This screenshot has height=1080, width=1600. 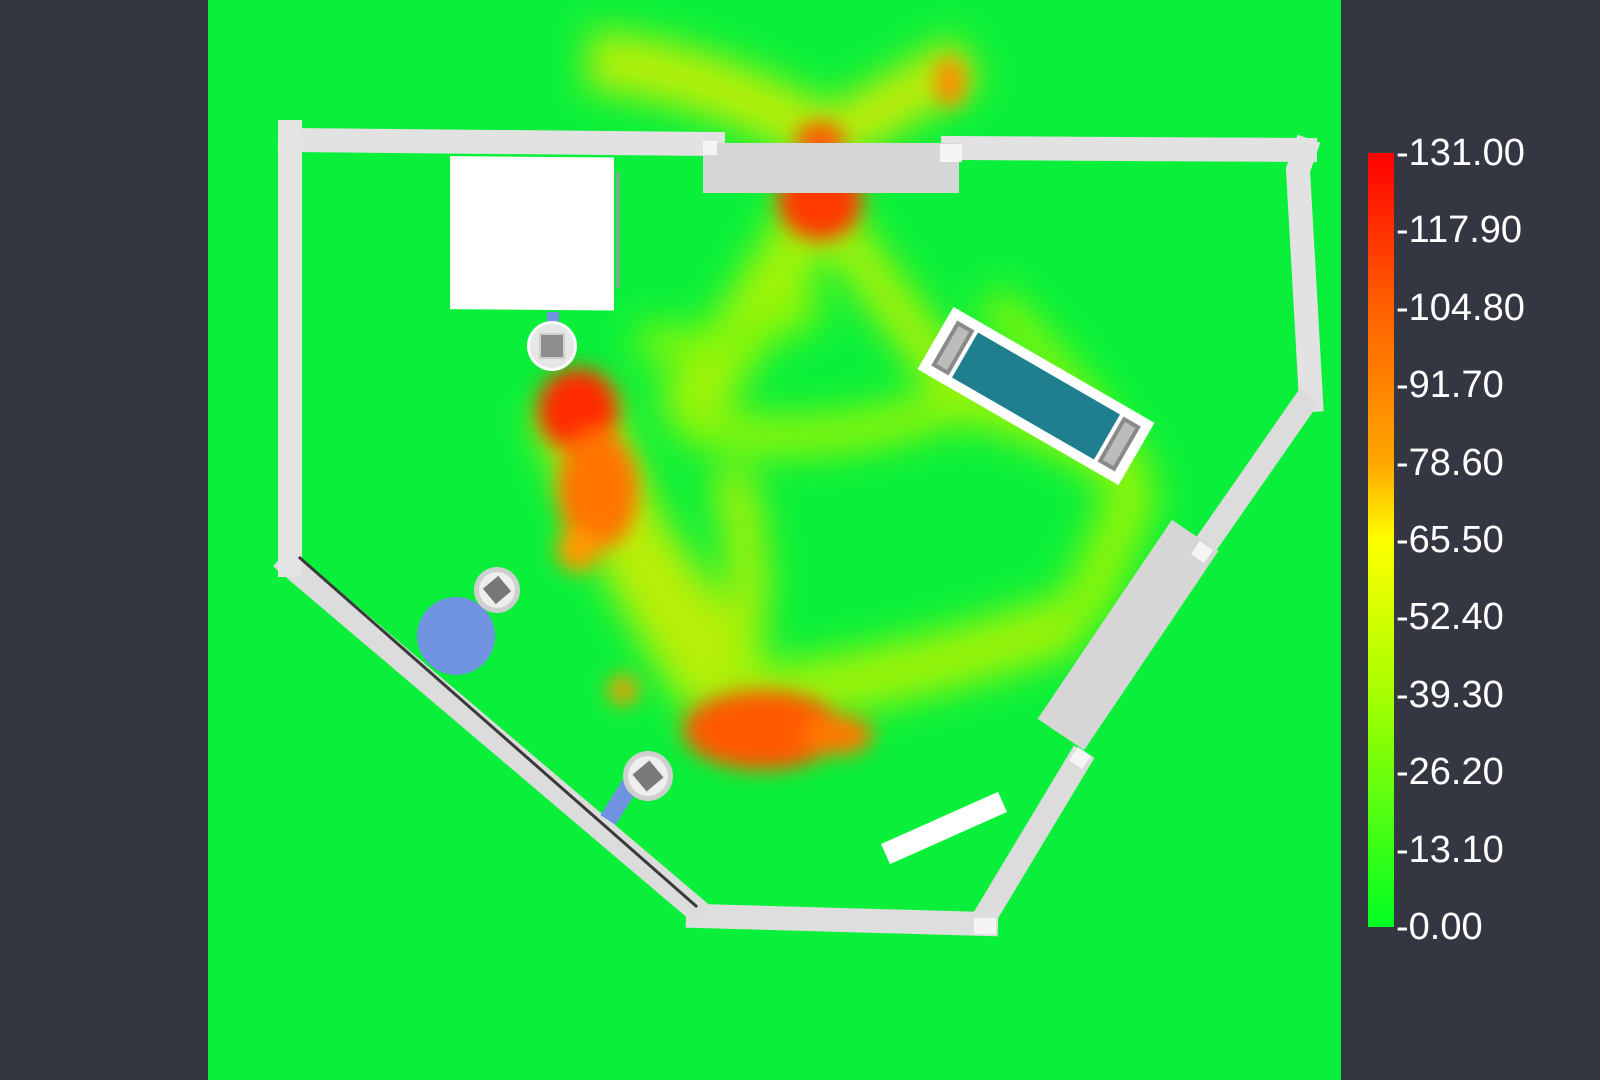 What do you see at coordinates (1450, 462) in the screenshot?
I see `colorbar-tick-label: -78.60` at bounding box center [1450, 462].